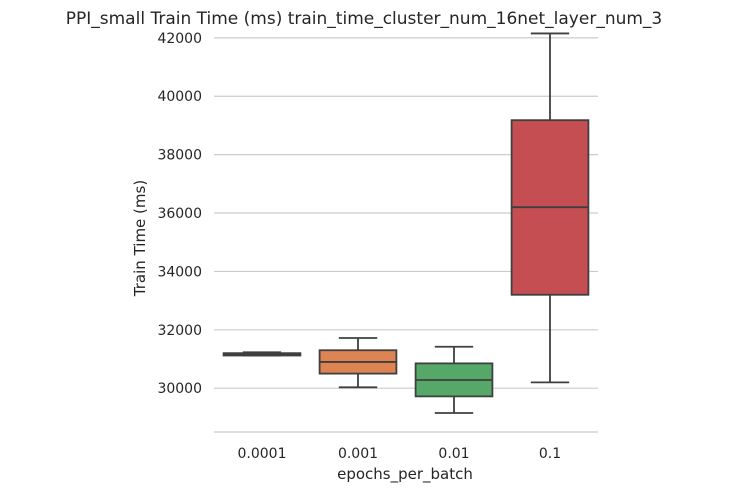  Describe the element at coordinates (179, 156) in the screenshot. I see `y-tick-label: 38000` at that location.